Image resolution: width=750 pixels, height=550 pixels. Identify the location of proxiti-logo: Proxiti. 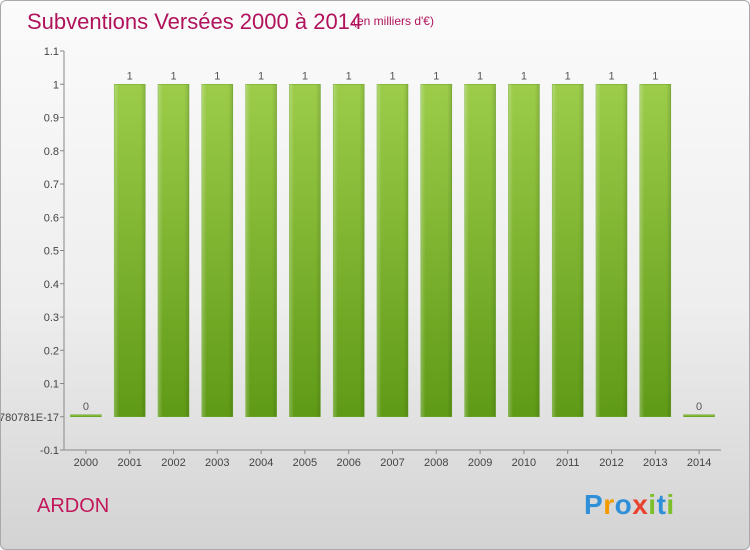
(629, 505).